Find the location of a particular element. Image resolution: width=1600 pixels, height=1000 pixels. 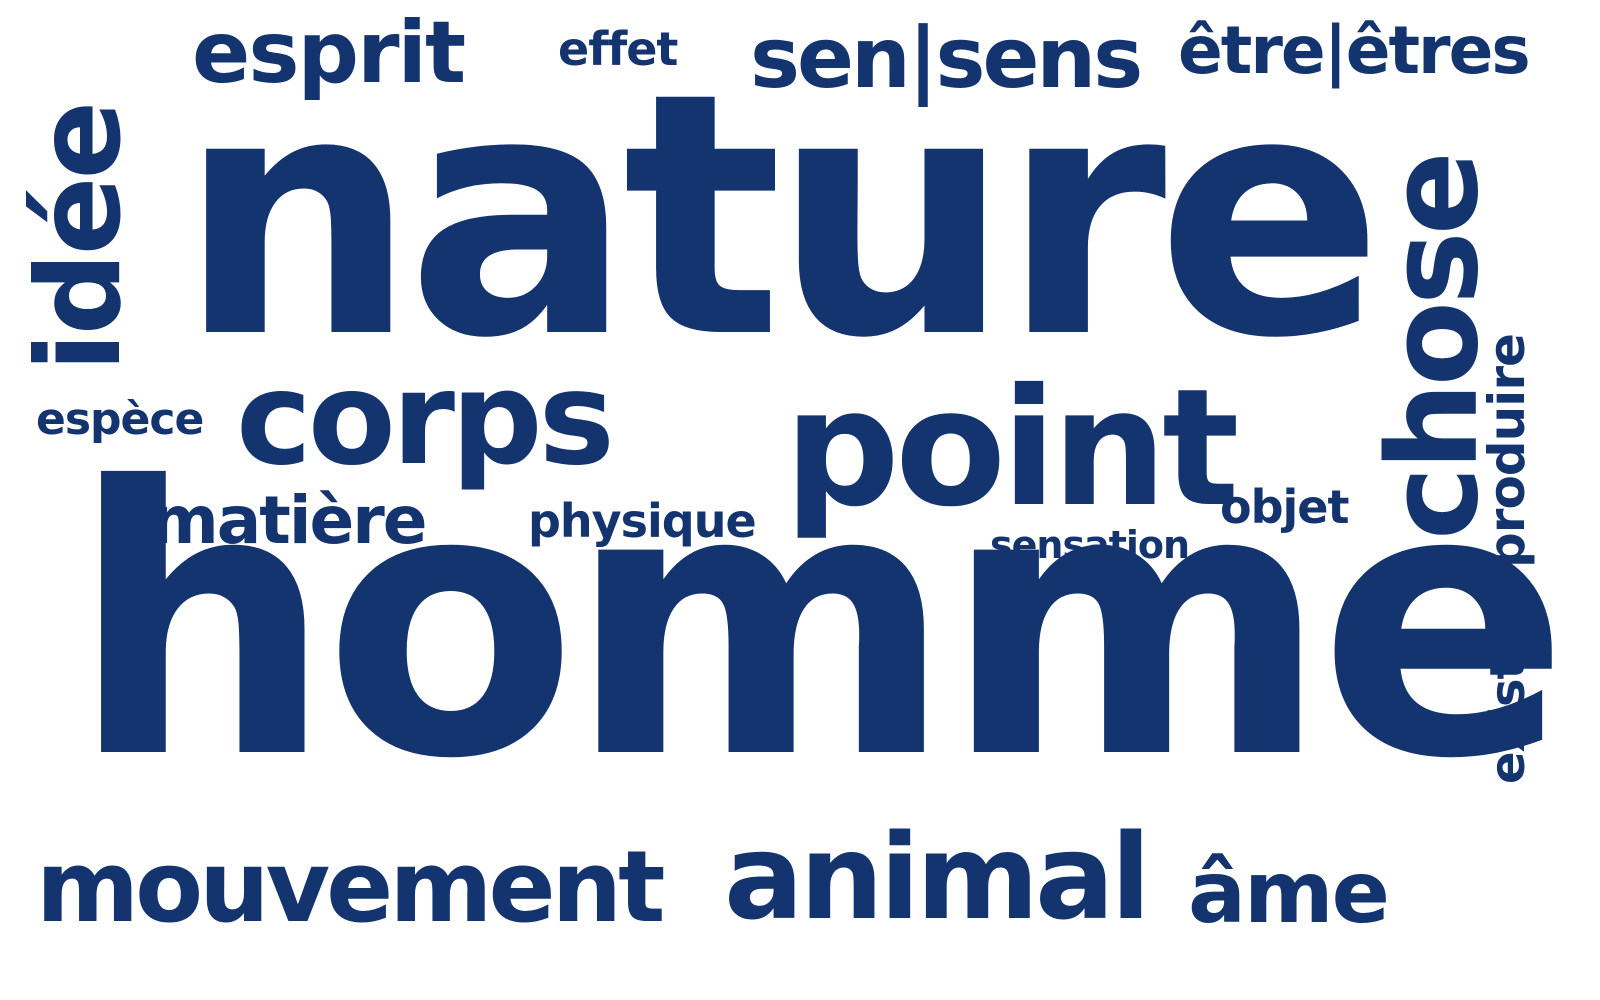

word-espece: espèce is located at coordinates (120, 419).